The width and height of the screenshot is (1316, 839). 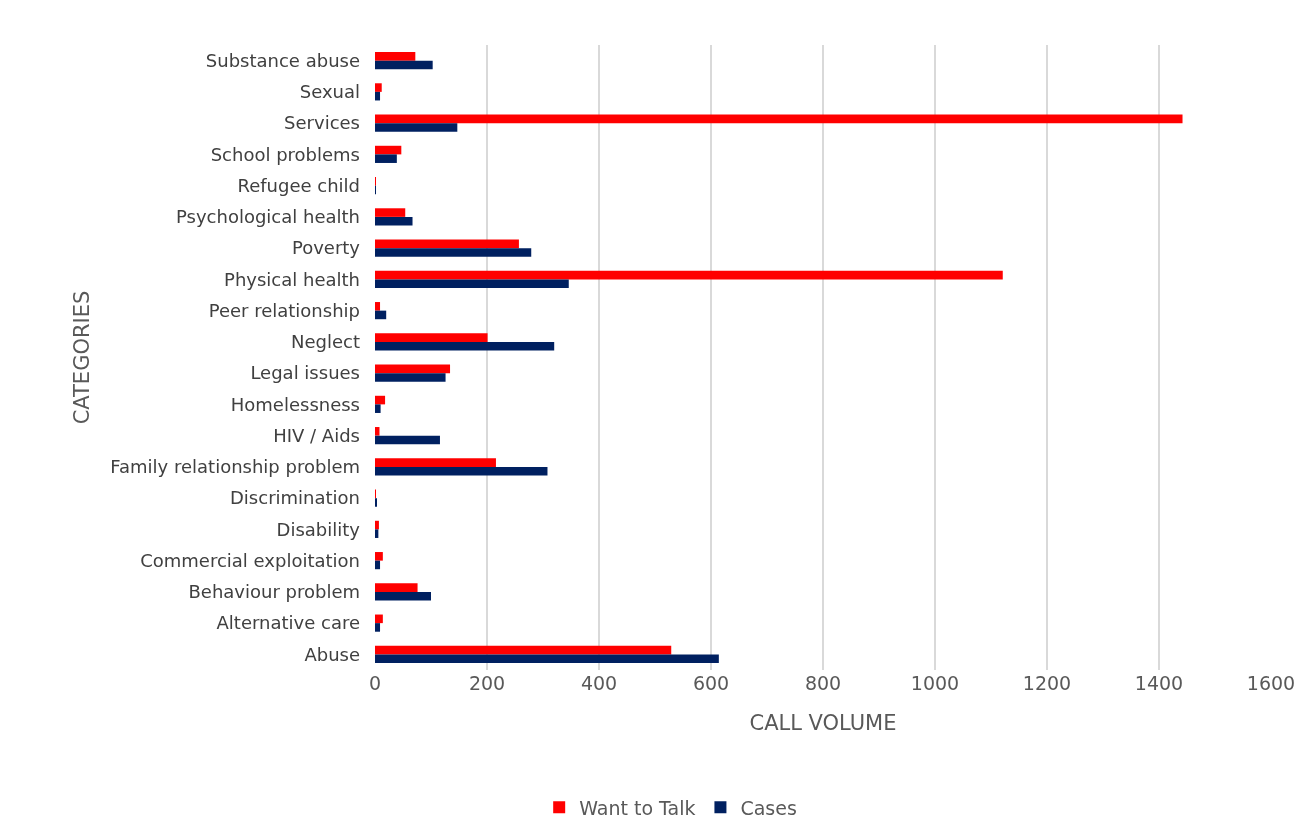 What do you see at coordinates (768, 807) in the screenshot?
I see `legend-label: Cases` at bounding box center [768, 807].